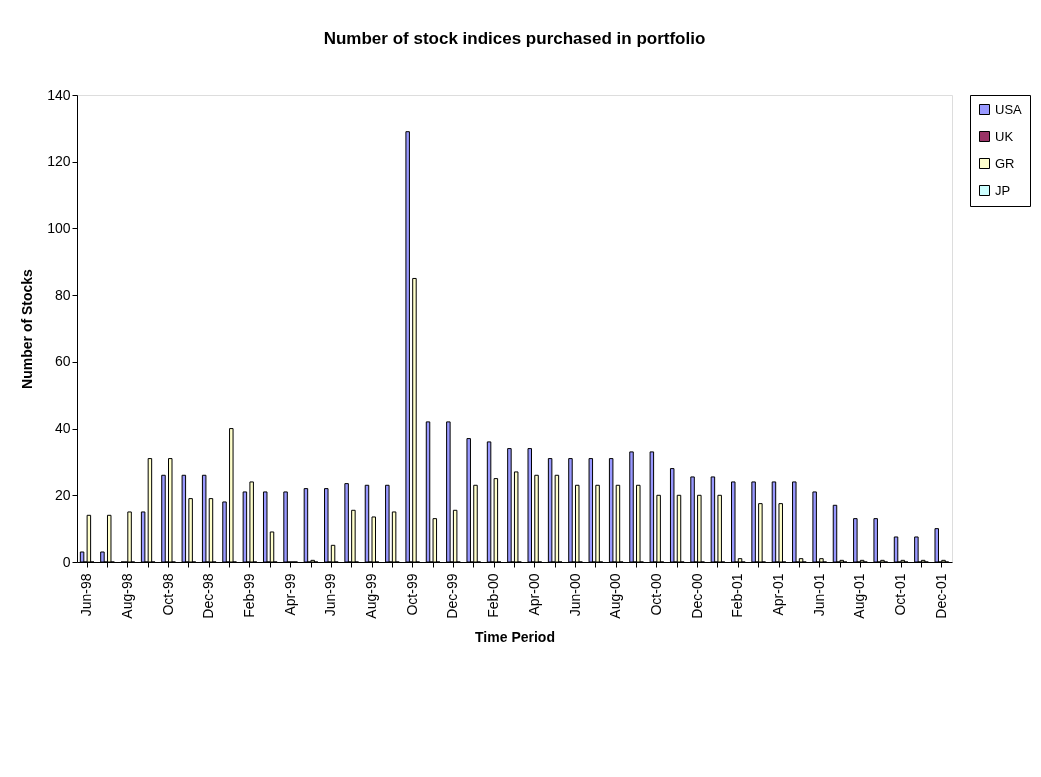 This screenshot has height=777, width=1041. I want to click on y-tick-label: 20, so click(62, 494).